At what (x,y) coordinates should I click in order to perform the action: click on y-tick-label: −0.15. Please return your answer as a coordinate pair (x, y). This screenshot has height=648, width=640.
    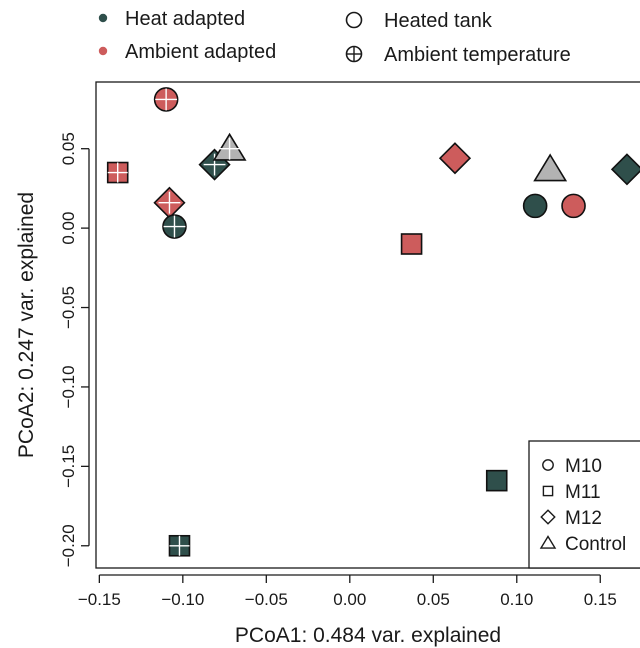
    Looking at the image, I should click on (68, 466).